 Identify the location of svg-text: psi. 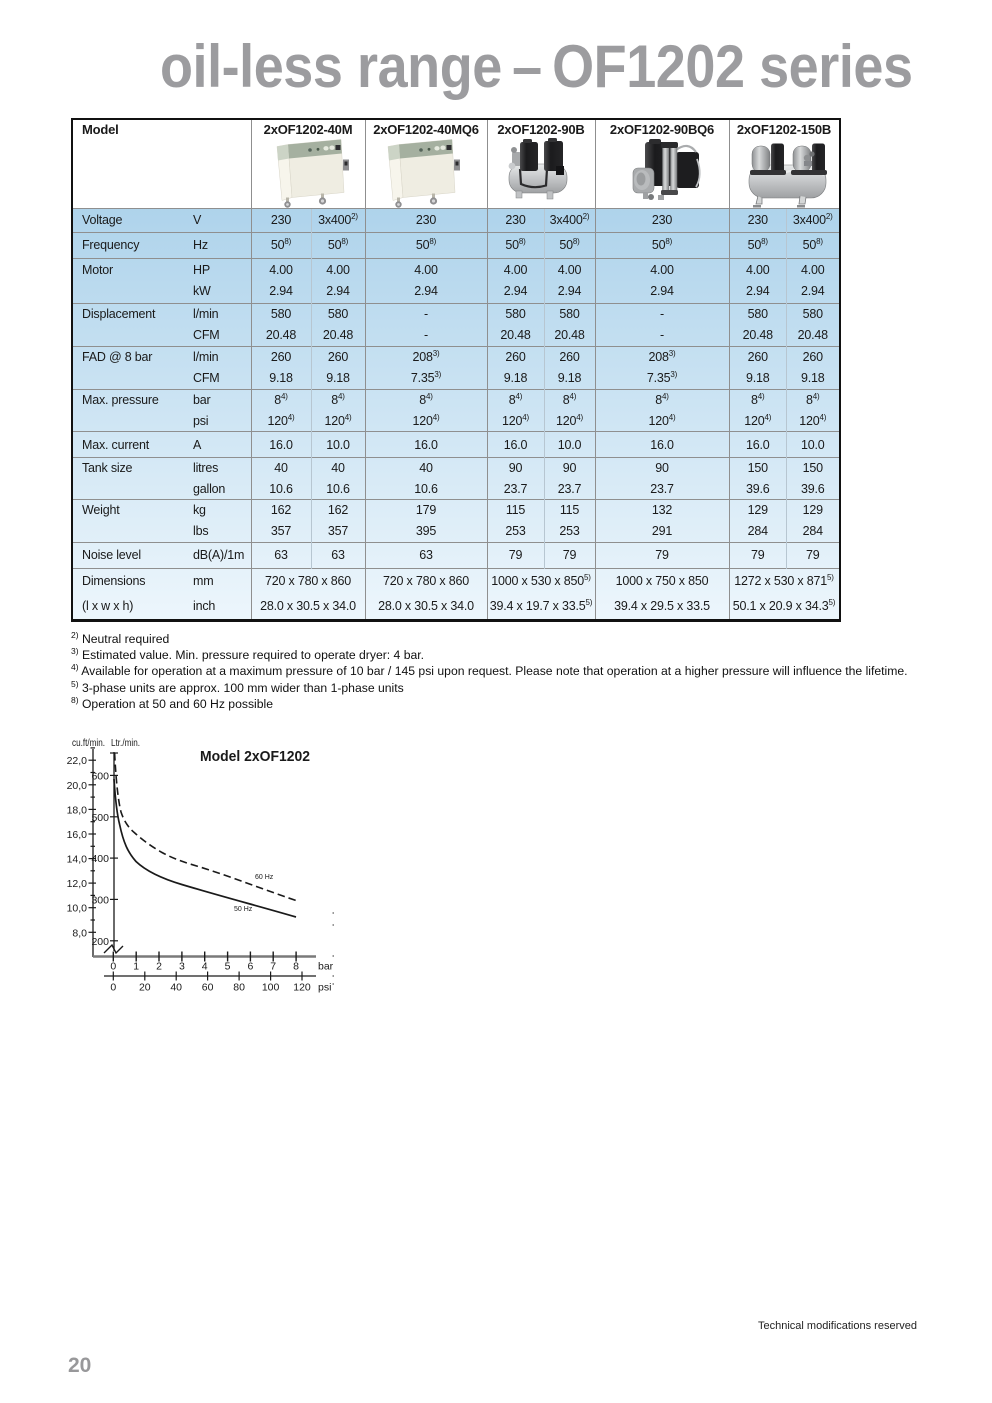
(324, 988).